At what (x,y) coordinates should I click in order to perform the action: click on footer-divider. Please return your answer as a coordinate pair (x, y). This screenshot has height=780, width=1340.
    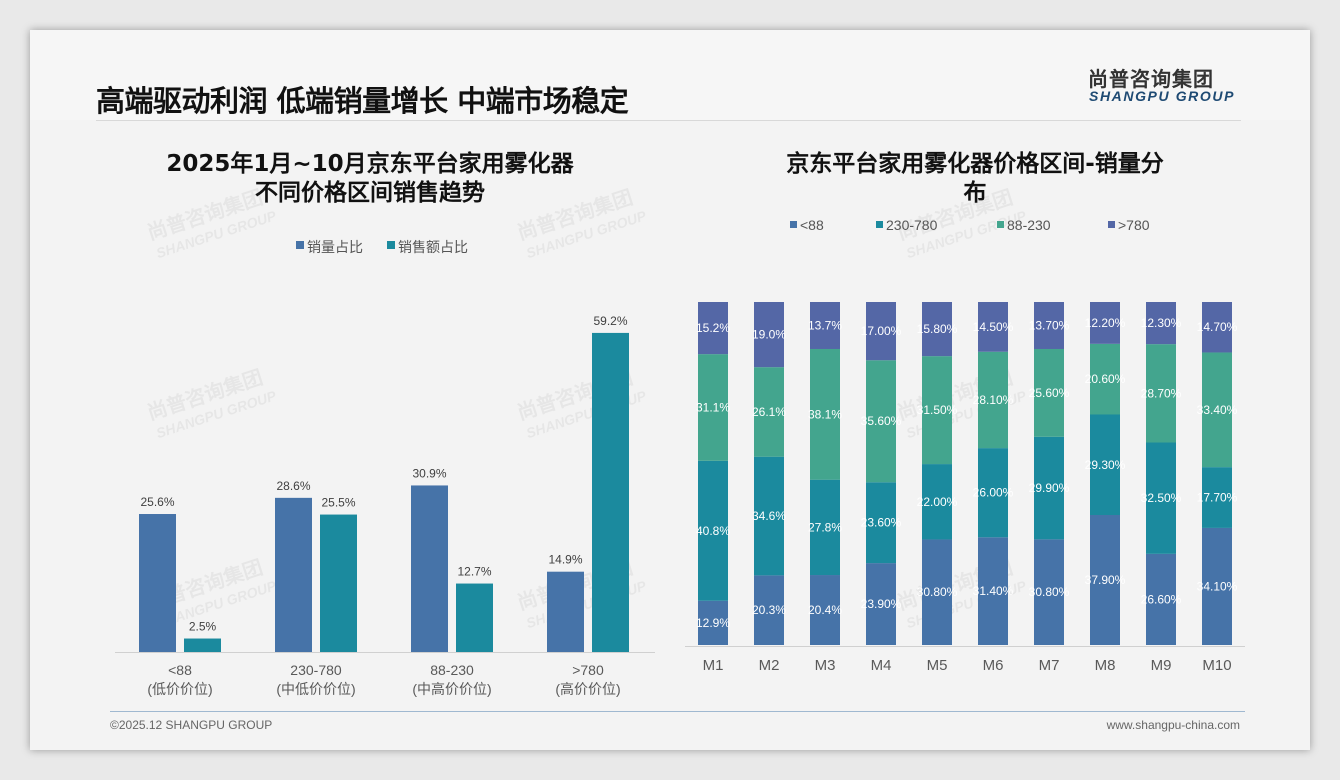
    Looking at the image, I should click on (677, 711).